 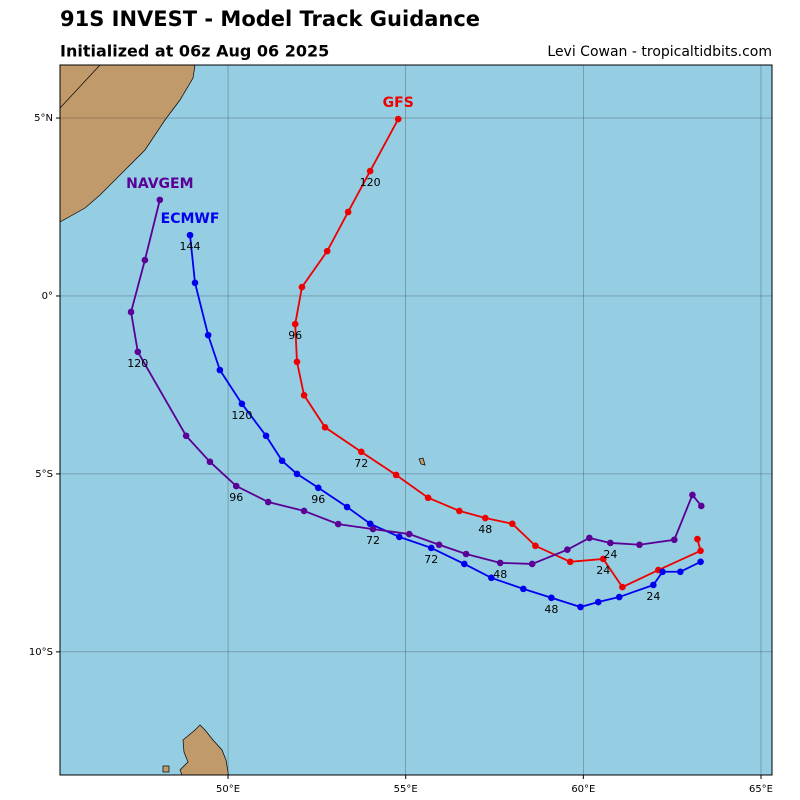 What do you see at coordinates (44, 474) in the screenshot?
I see `y-tick-label: 5°S` at bounding box center [44, 474].